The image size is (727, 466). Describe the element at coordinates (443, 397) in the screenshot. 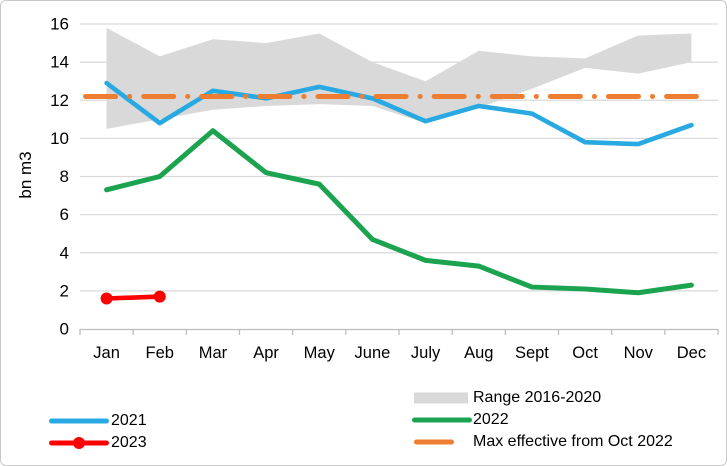

I see `legend-swatch-range-2016-2020` at that location.